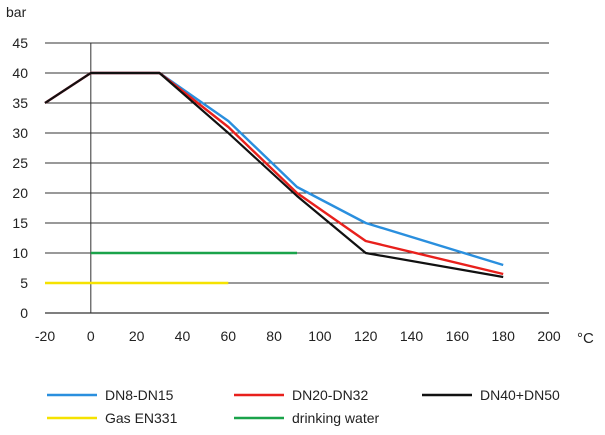 This screenshot has width=605, height=435. Describe the element at coordinates (335, 418) in the screenshot. I see `legend-label: drinking water` at that location.